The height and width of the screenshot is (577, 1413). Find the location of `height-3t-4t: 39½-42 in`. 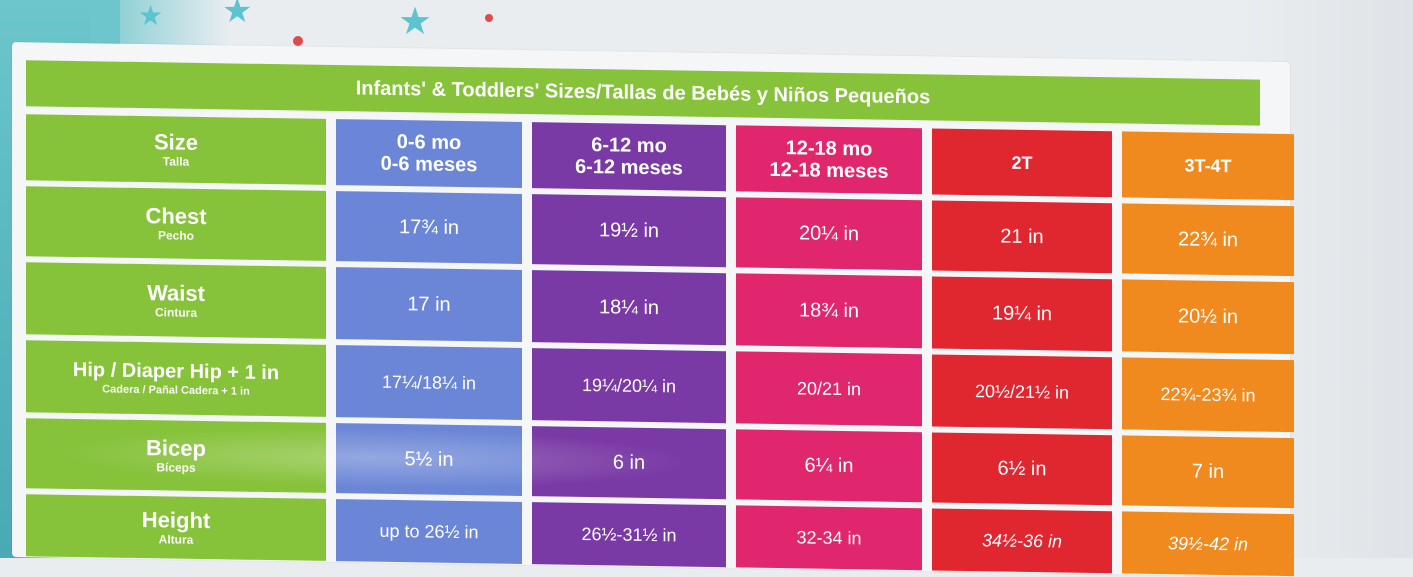

height-3t-4t: 39½-42 in is located at coordinates (1208, 544).